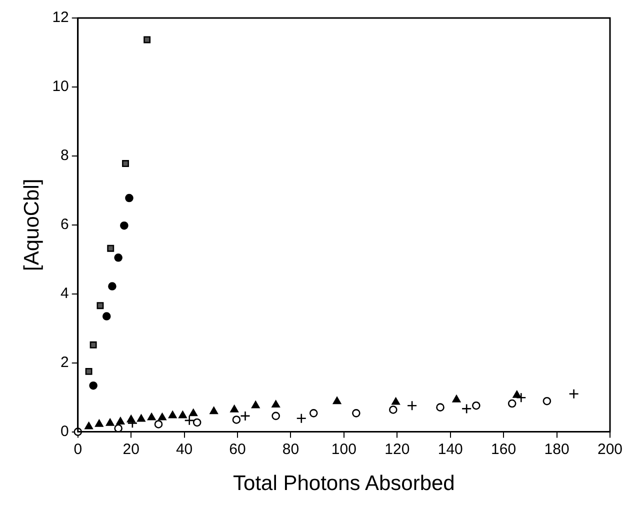 The image size is (628, 505). What do you see at coordinates (557, 449) in the screenshot?
I see `x-tick-label: 180` at bounding box center [557, 449].